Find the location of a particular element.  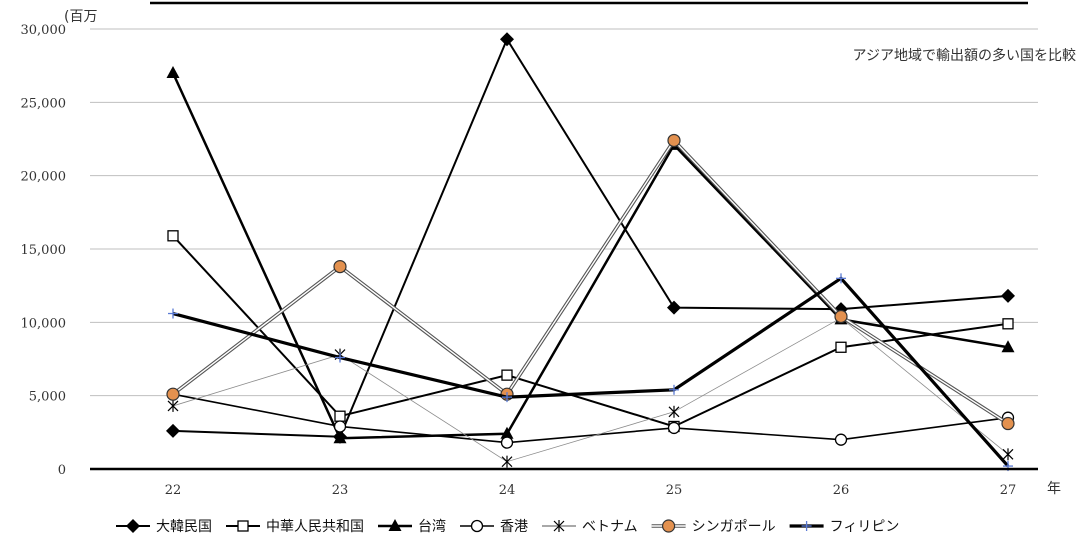

y-axis-tick-labels: 0 5,000 10,000 15,000 20,000 25,000 30,000 is located at coordinates (44, 250).